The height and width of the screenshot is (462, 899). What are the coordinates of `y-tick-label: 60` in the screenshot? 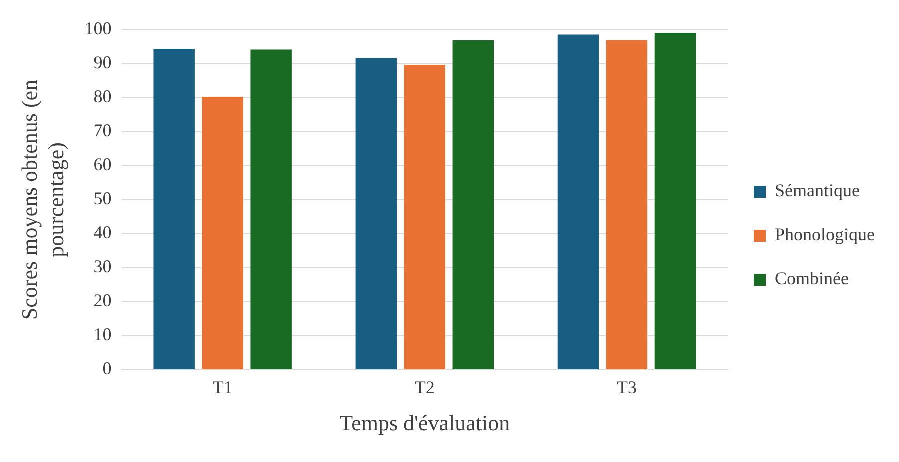 It's located at (103, 164).